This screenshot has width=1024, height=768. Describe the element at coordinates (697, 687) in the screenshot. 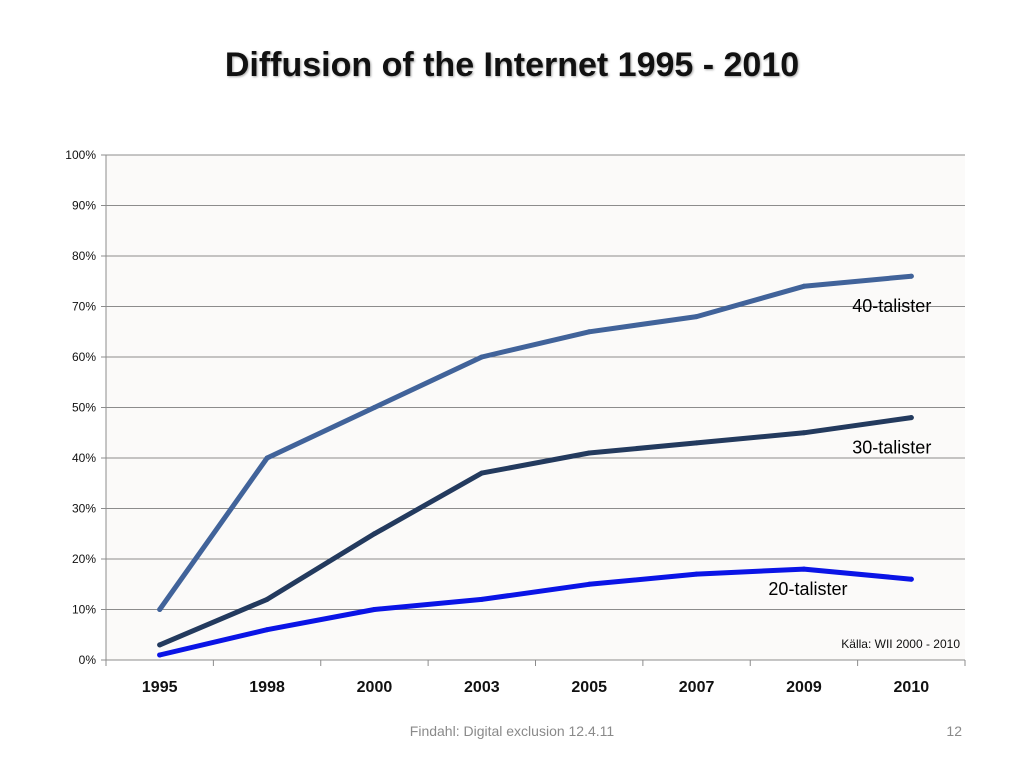

I see `x-tick-label: 2007` at that location.